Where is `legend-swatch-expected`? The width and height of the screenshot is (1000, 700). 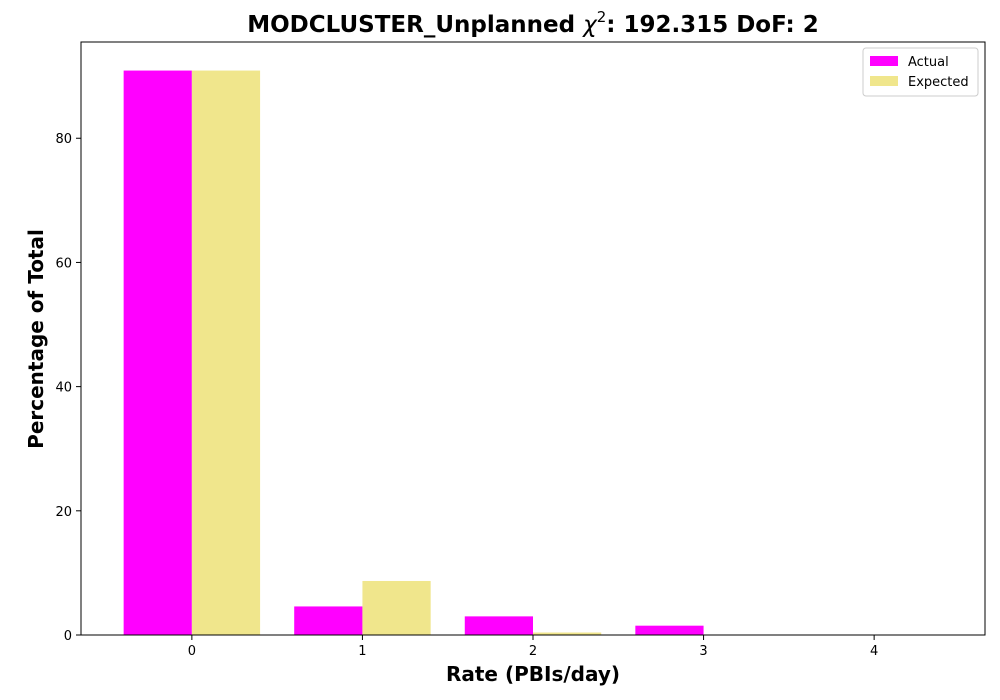
legend-swatch-expected is located at coordinates (884, 81).